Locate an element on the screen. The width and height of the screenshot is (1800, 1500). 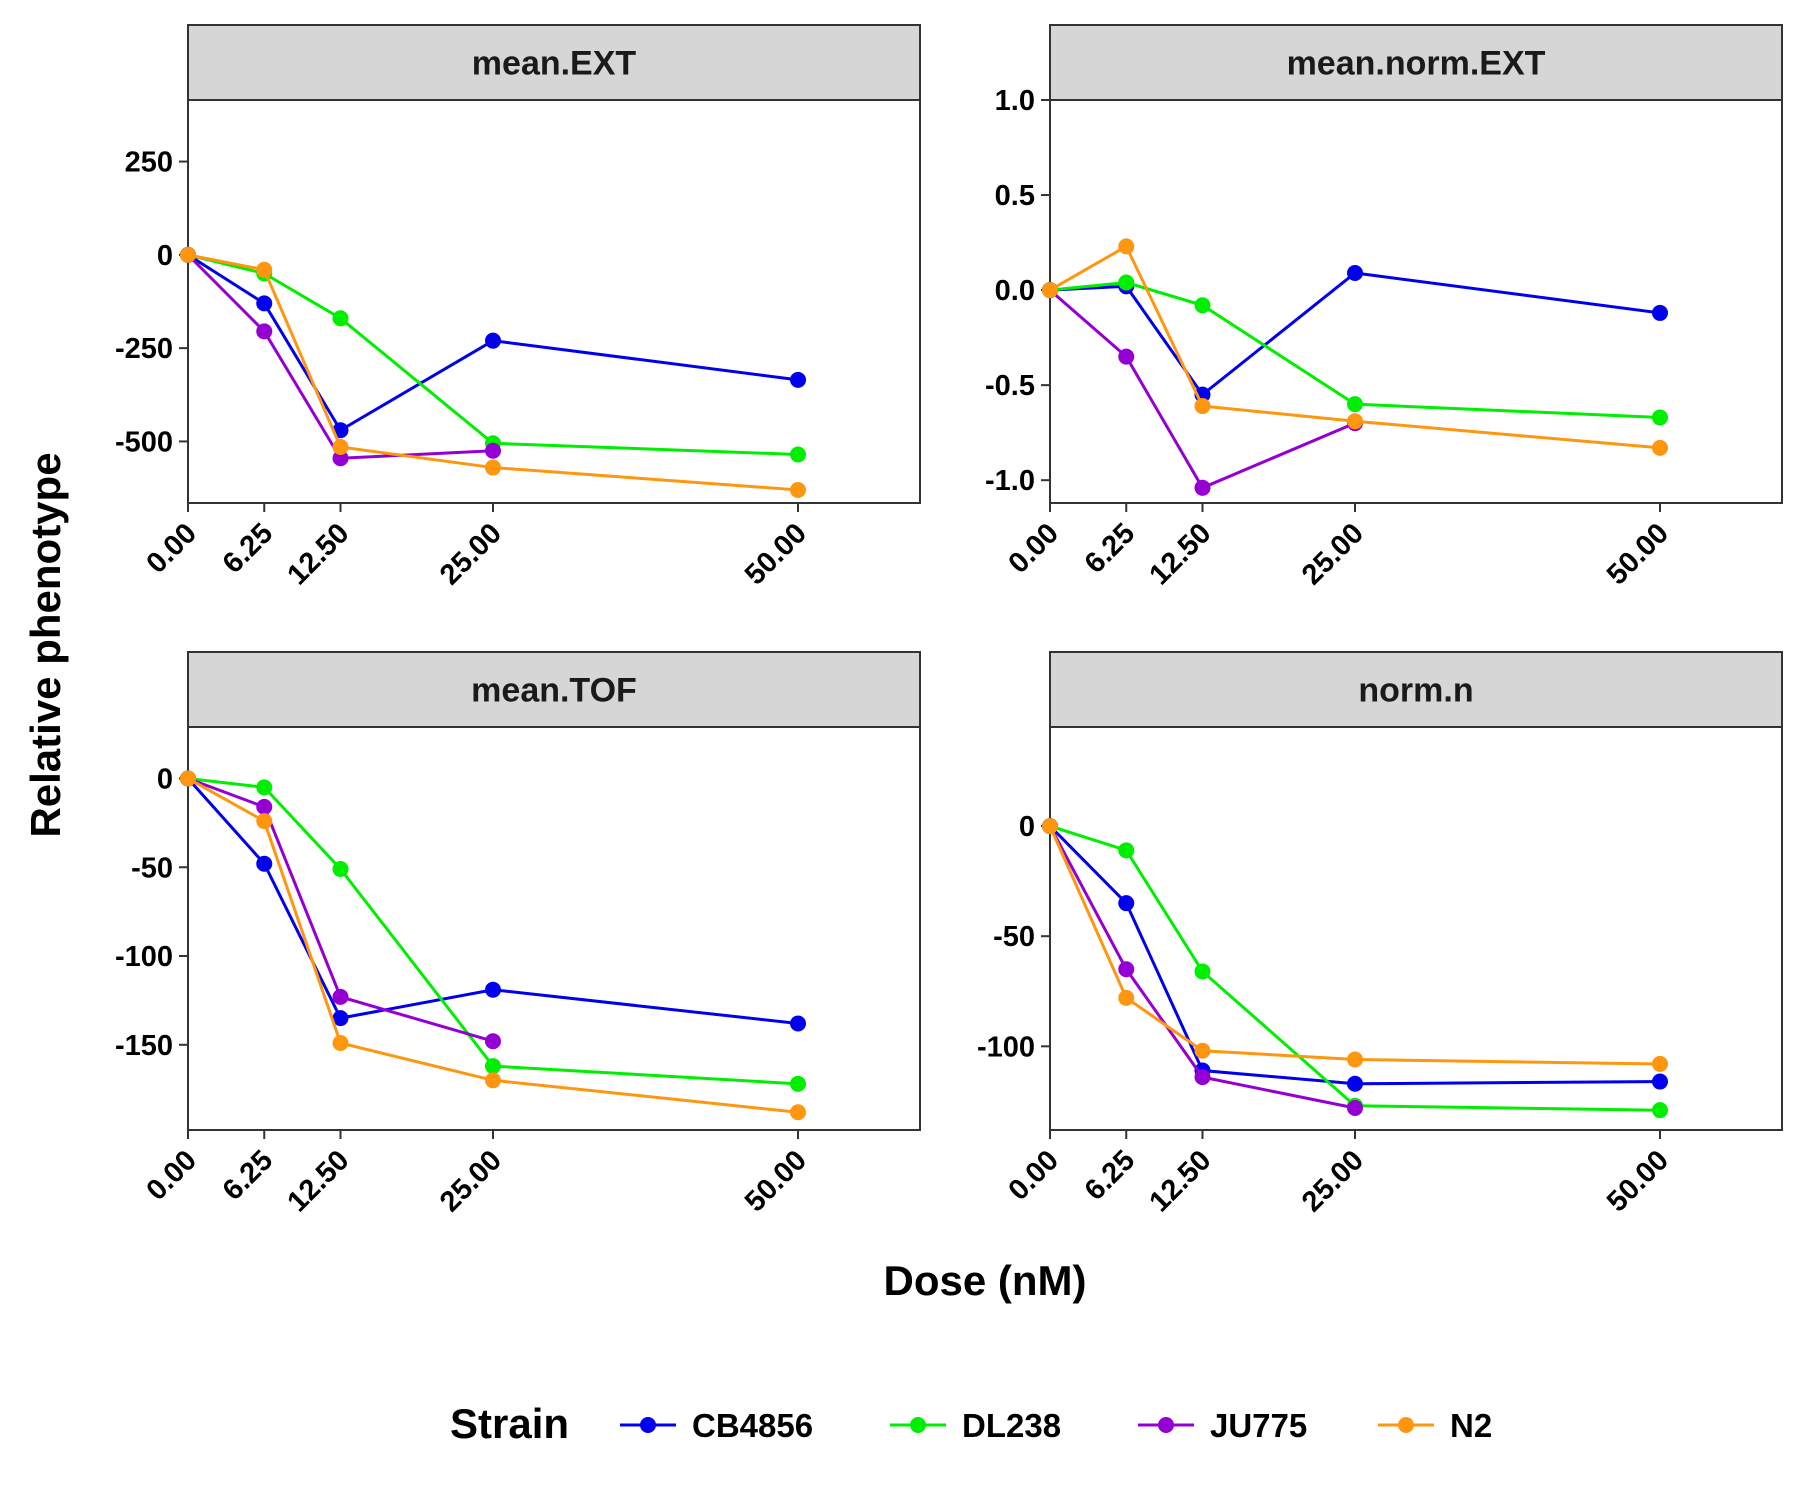
legend-label: DL238 is located at coordinates (1011, 1425).